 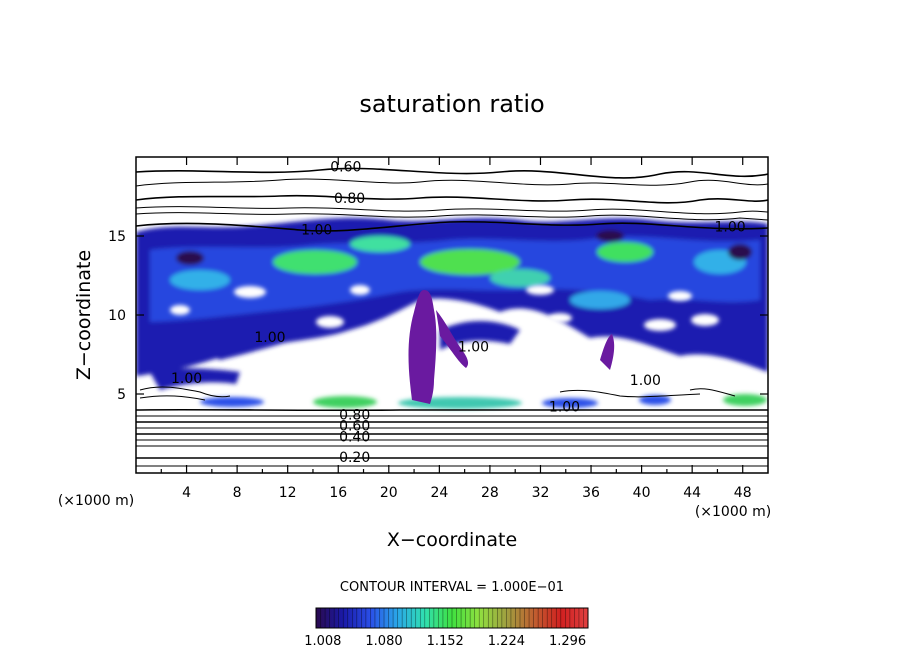 I want to click on colorbar-stripes, so click(x=452, y=618).